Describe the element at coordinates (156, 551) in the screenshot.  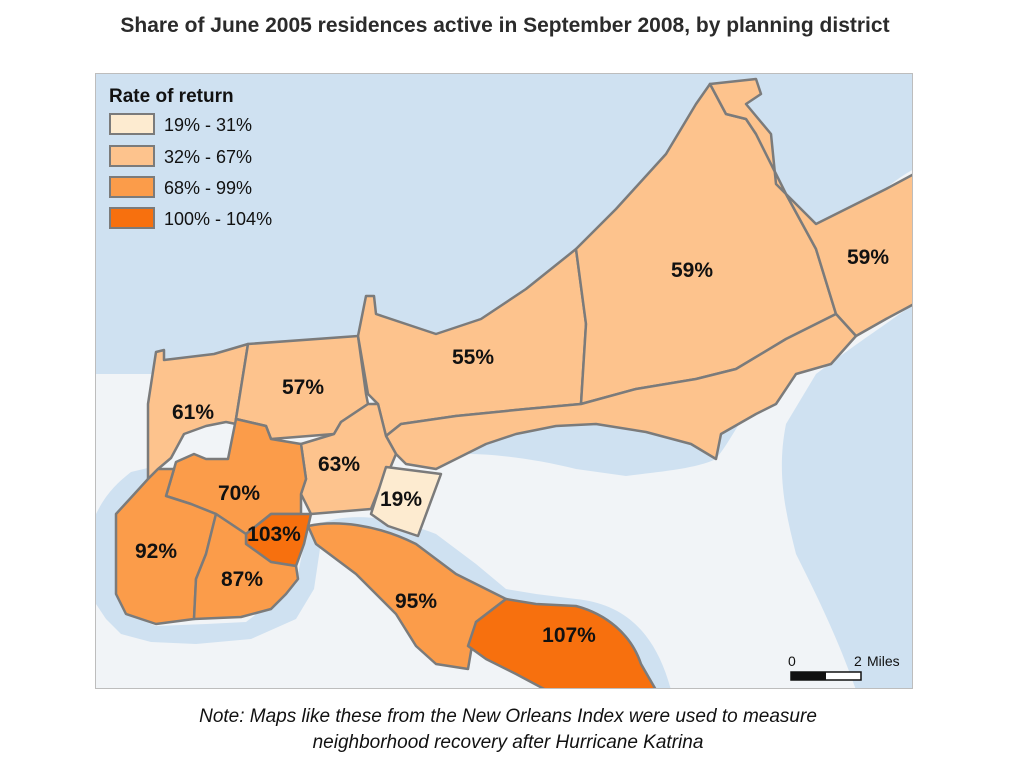
I see `label-district-92: 92%` at that location.